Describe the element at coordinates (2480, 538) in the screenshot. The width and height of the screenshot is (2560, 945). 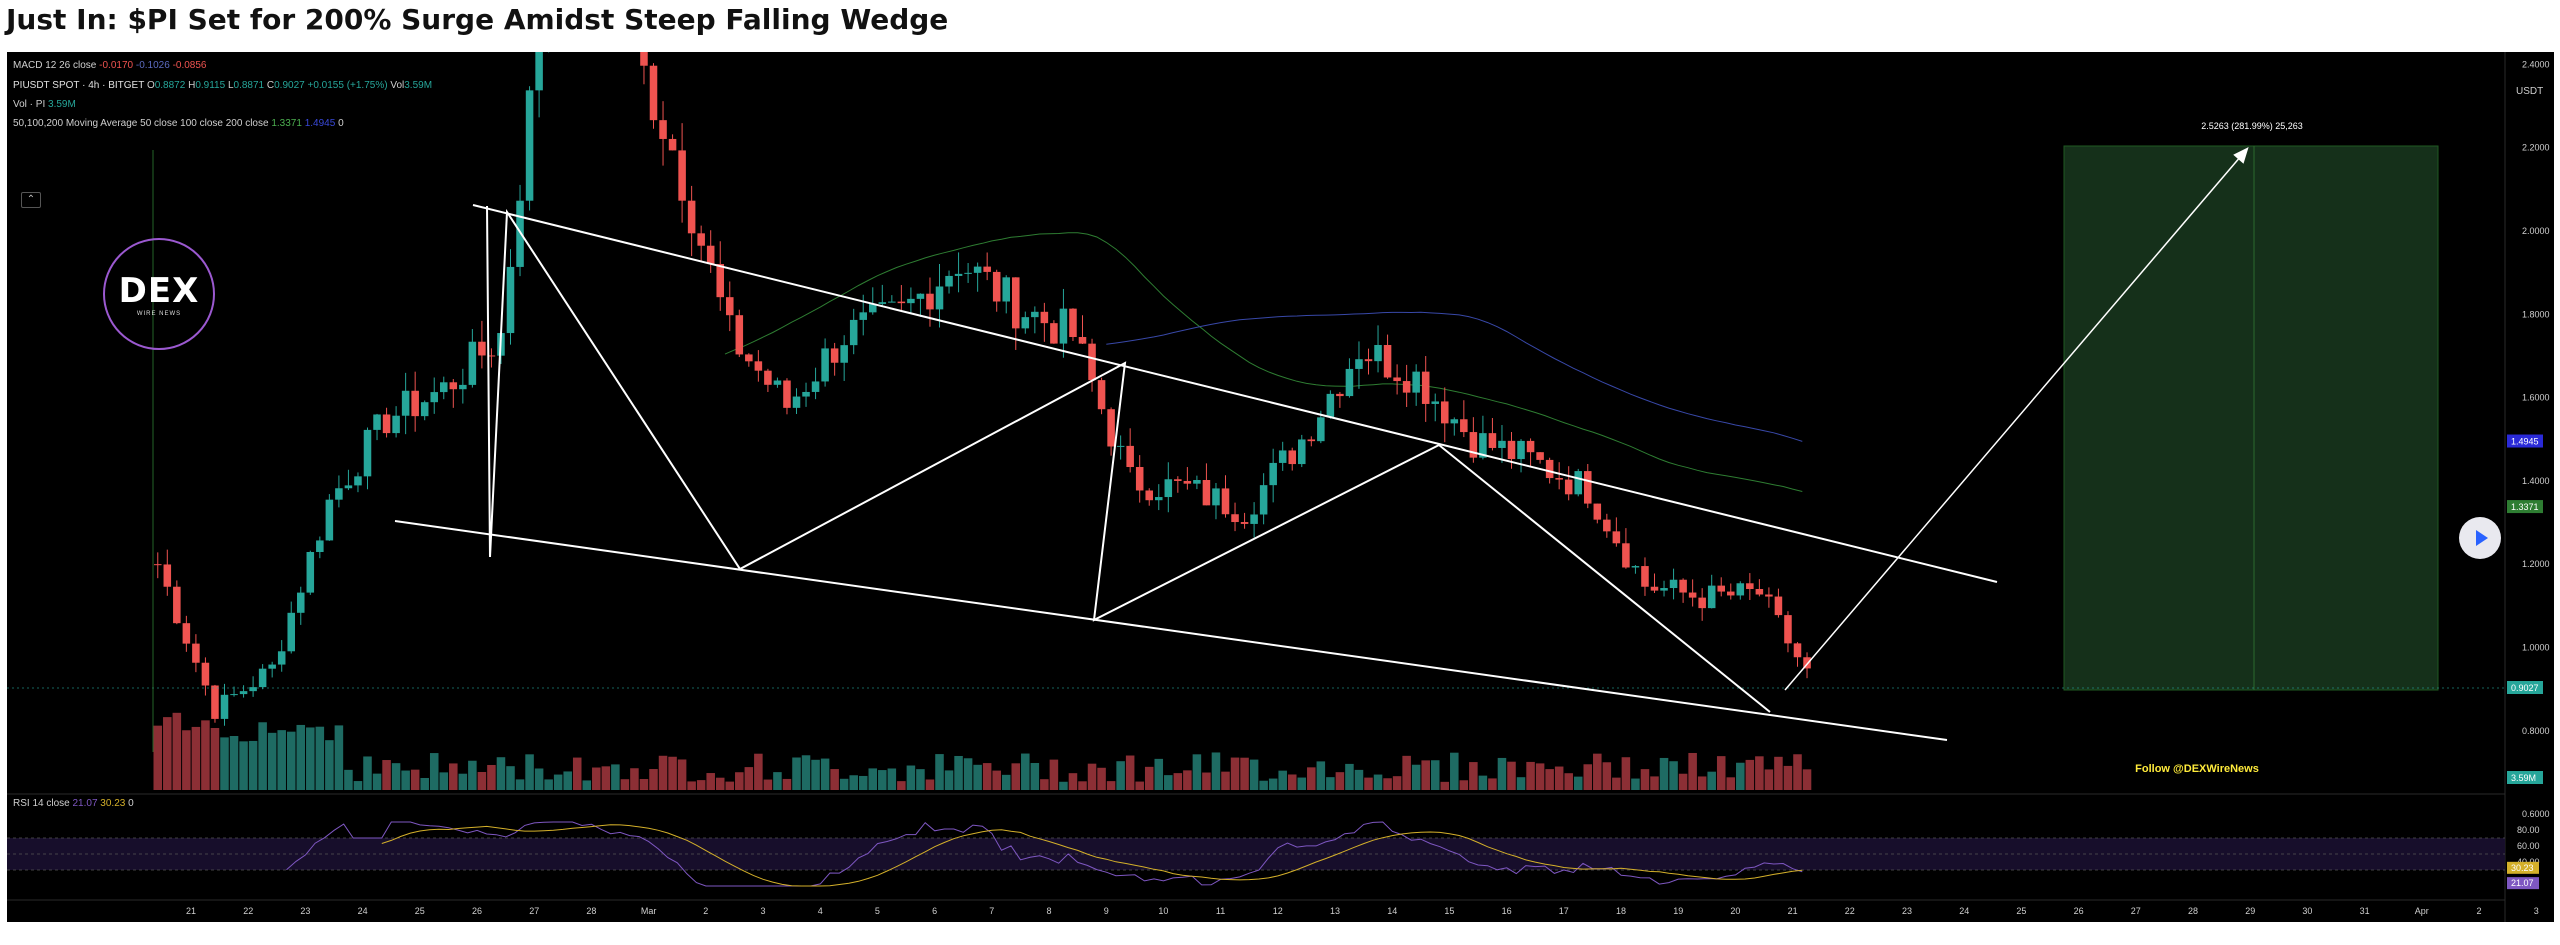
I see `play-replay-button` at that location.